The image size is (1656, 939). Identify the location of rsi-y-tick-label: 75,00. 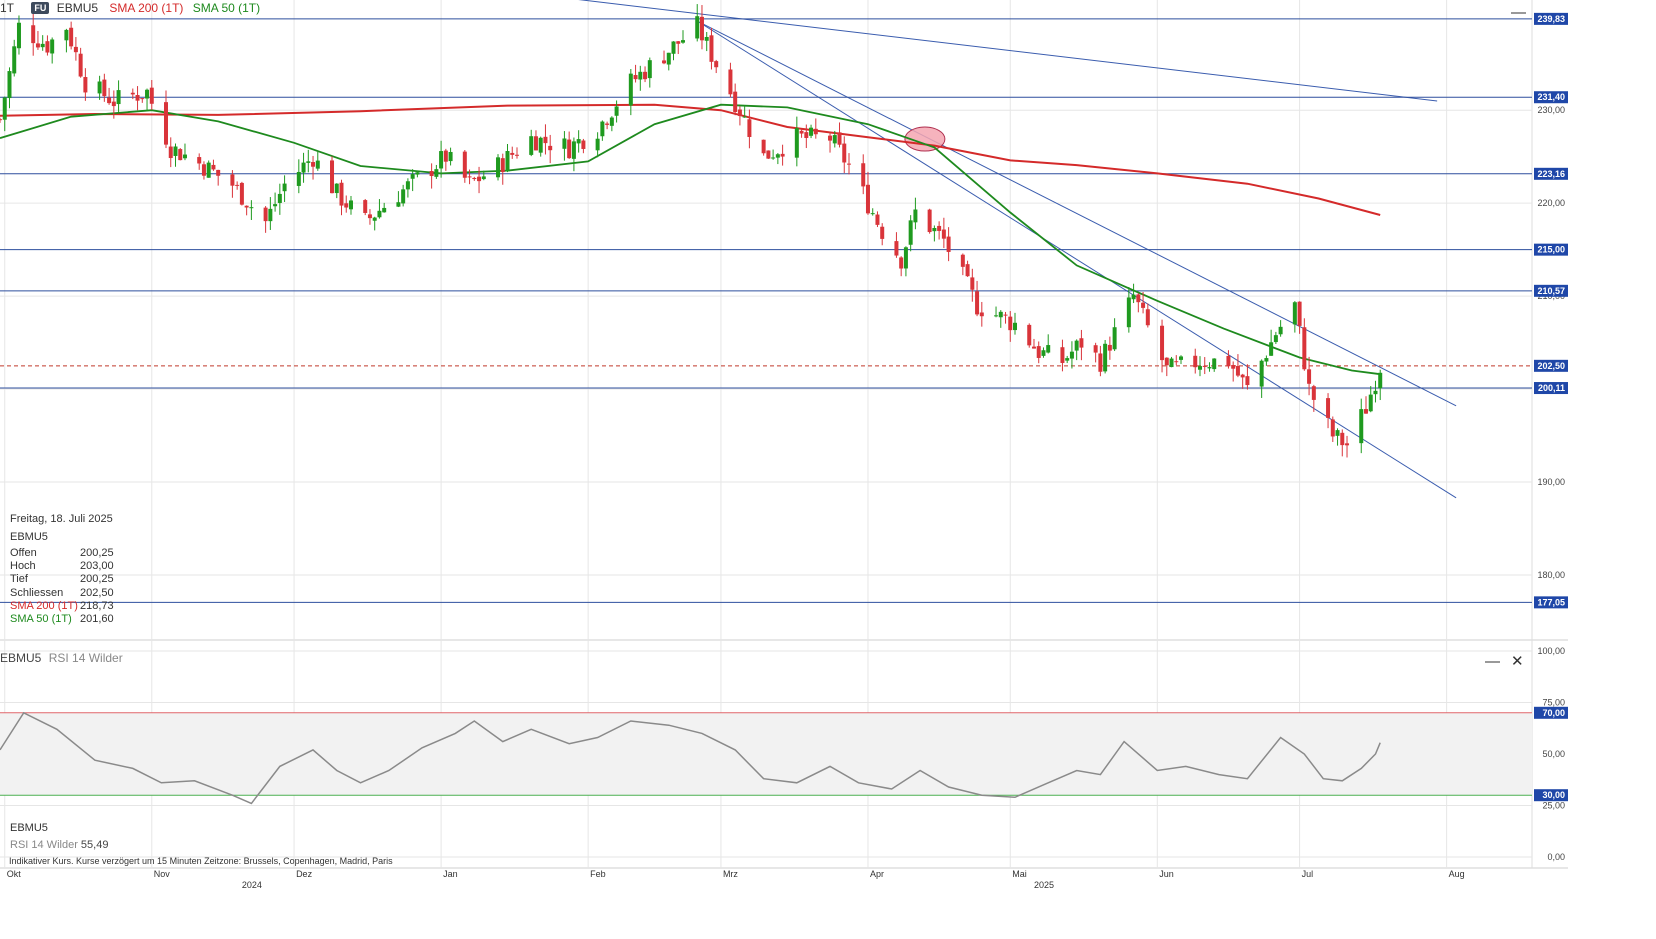
(1553, 703).